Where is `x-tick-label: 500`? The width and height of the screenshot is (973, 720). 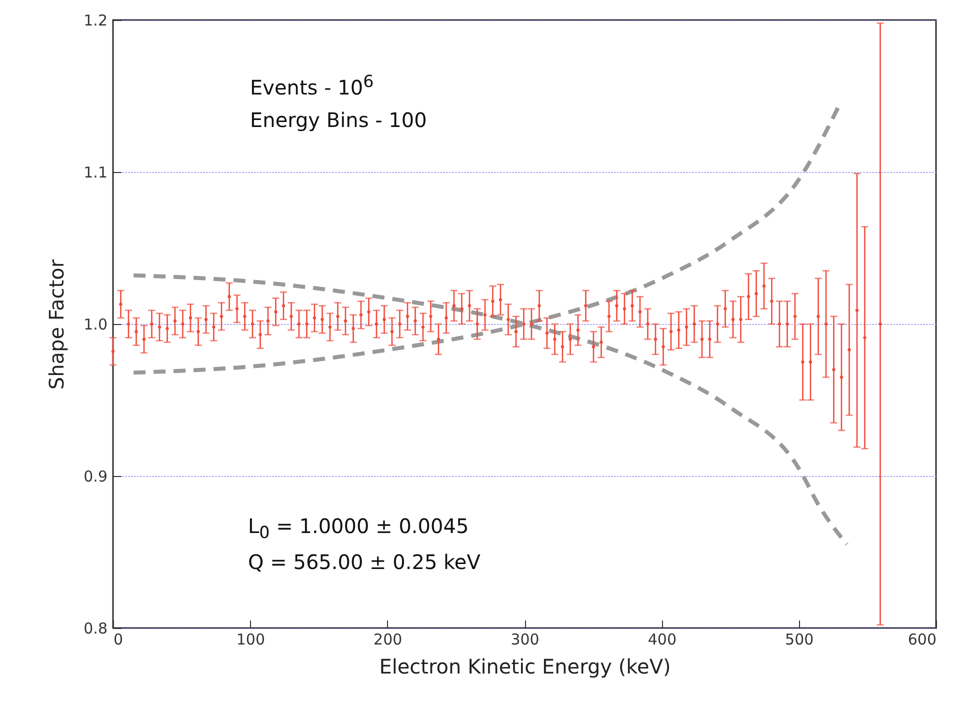 x-tick-label: 500 is located at coordinates (799, 639).